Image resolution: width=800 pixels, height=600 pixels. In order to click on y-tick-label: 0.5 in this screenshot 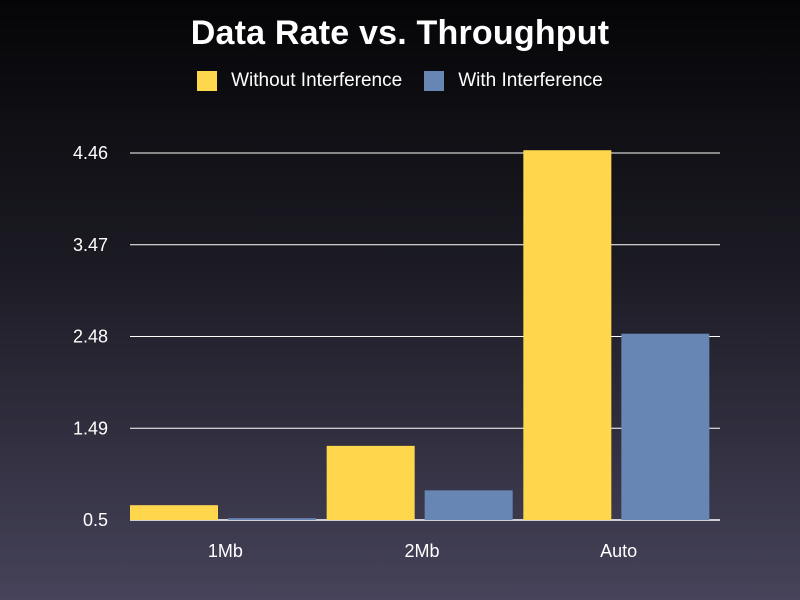, I will do `click(95, 520)`.